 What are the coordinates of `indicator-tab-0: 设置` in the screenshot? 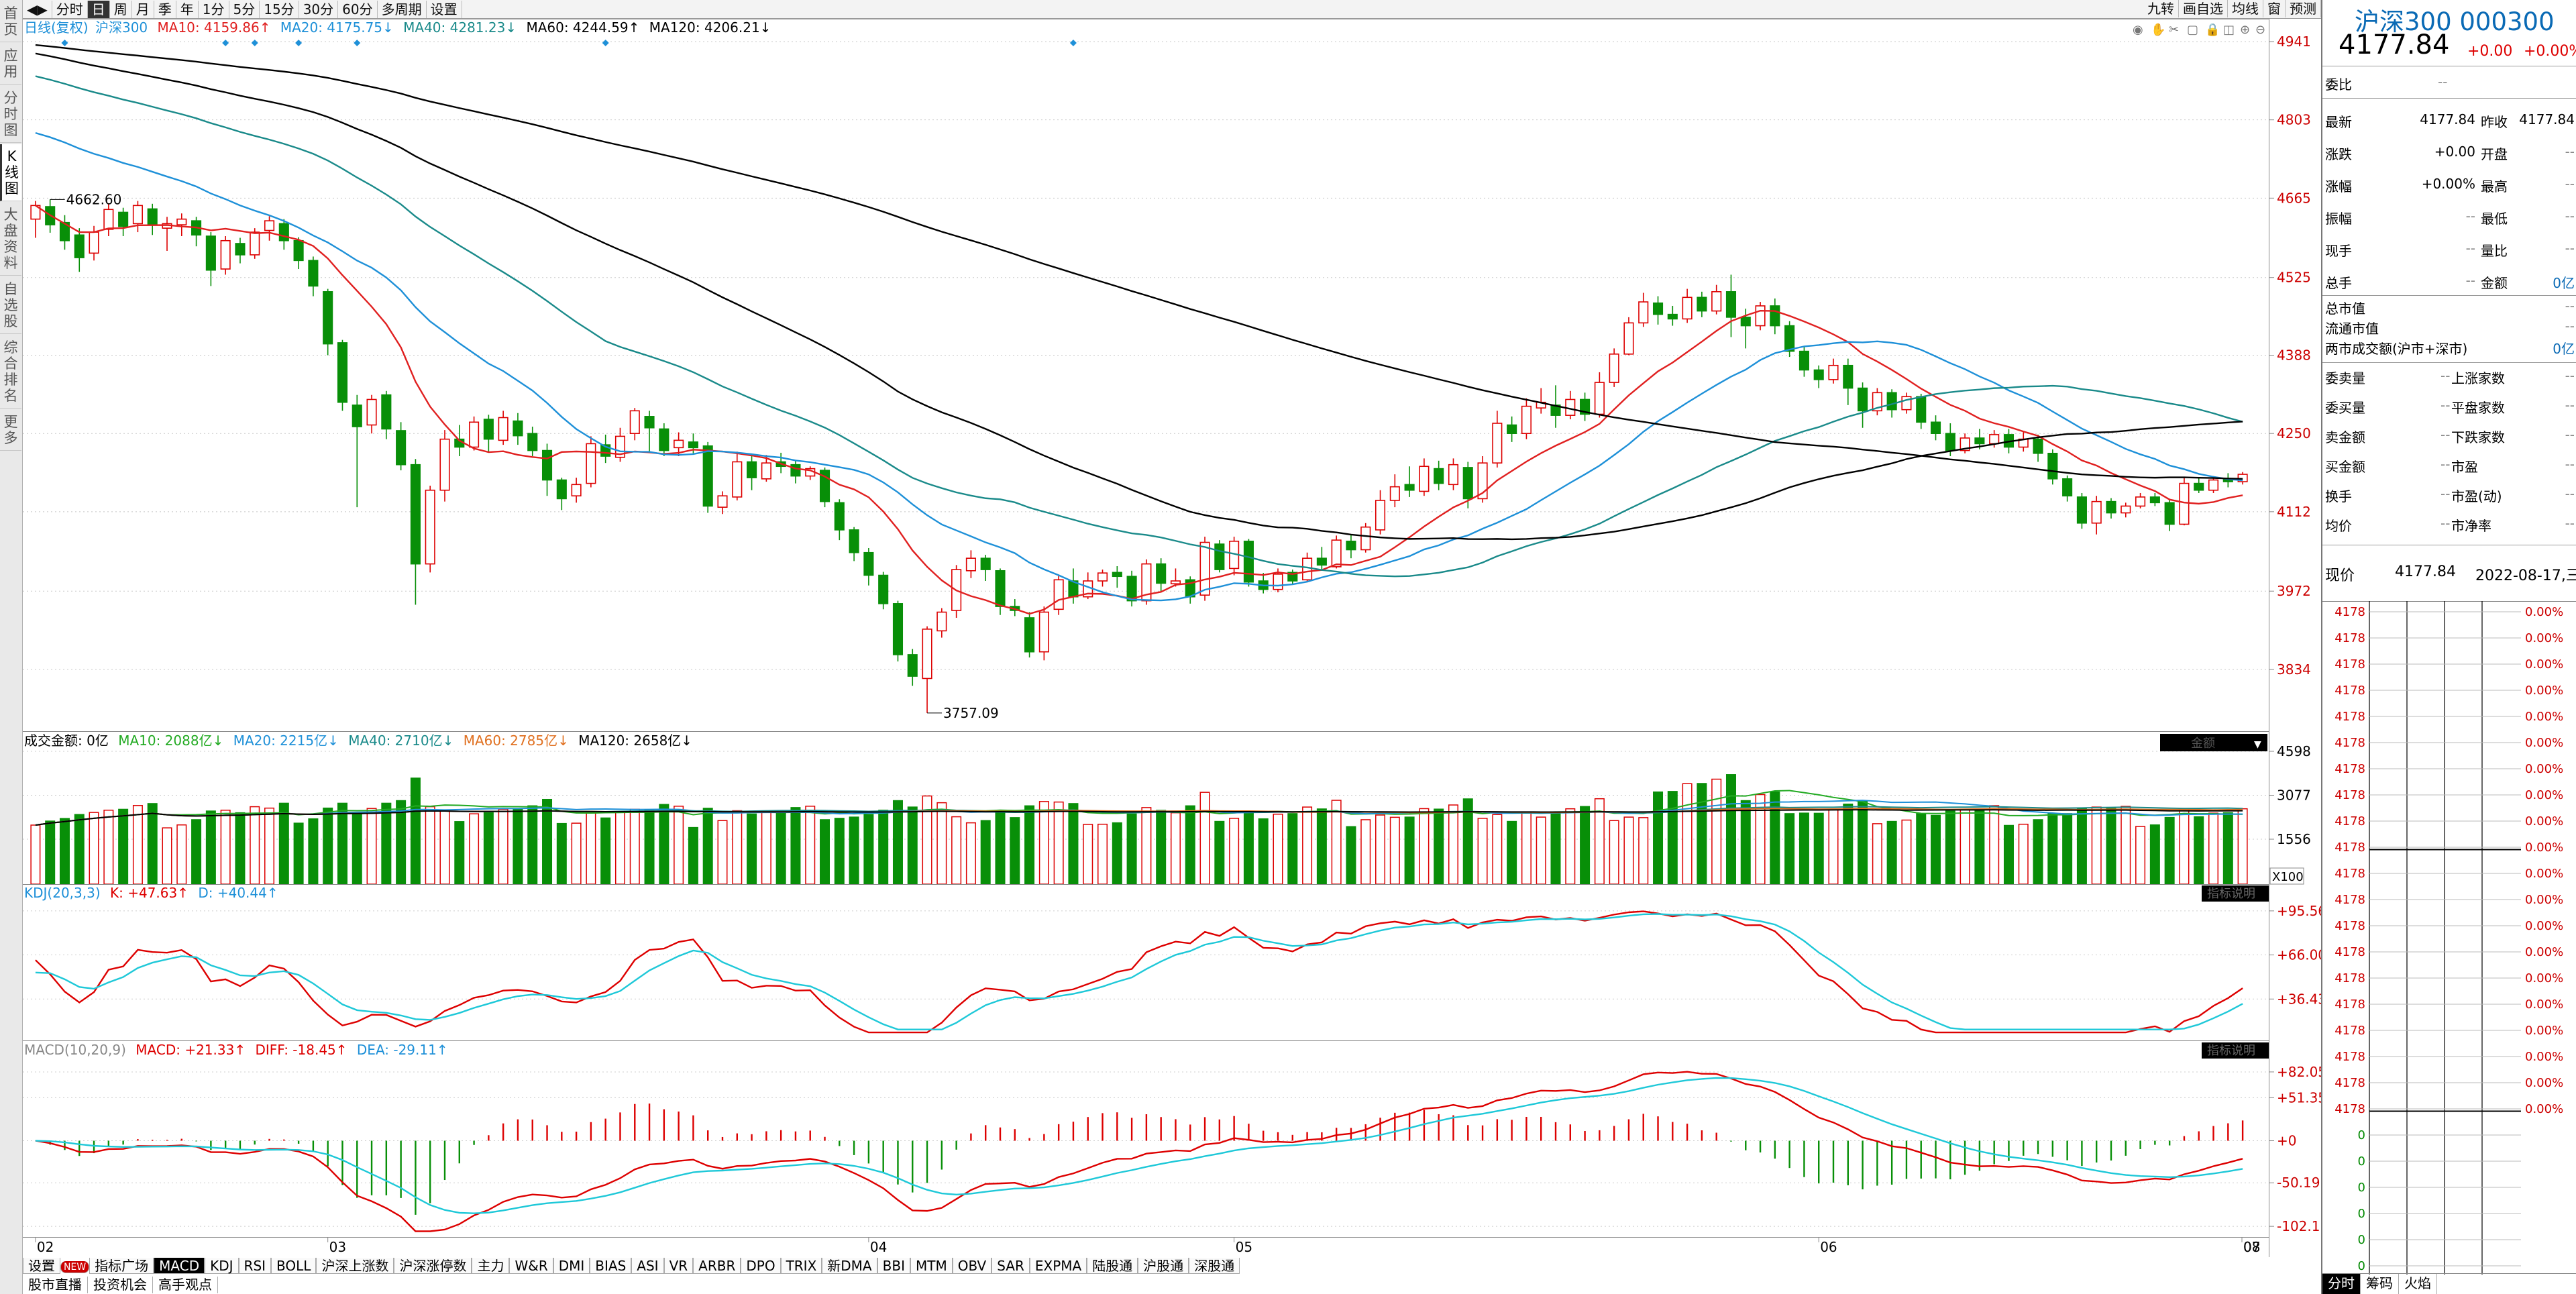 It's located at (41, 1266).